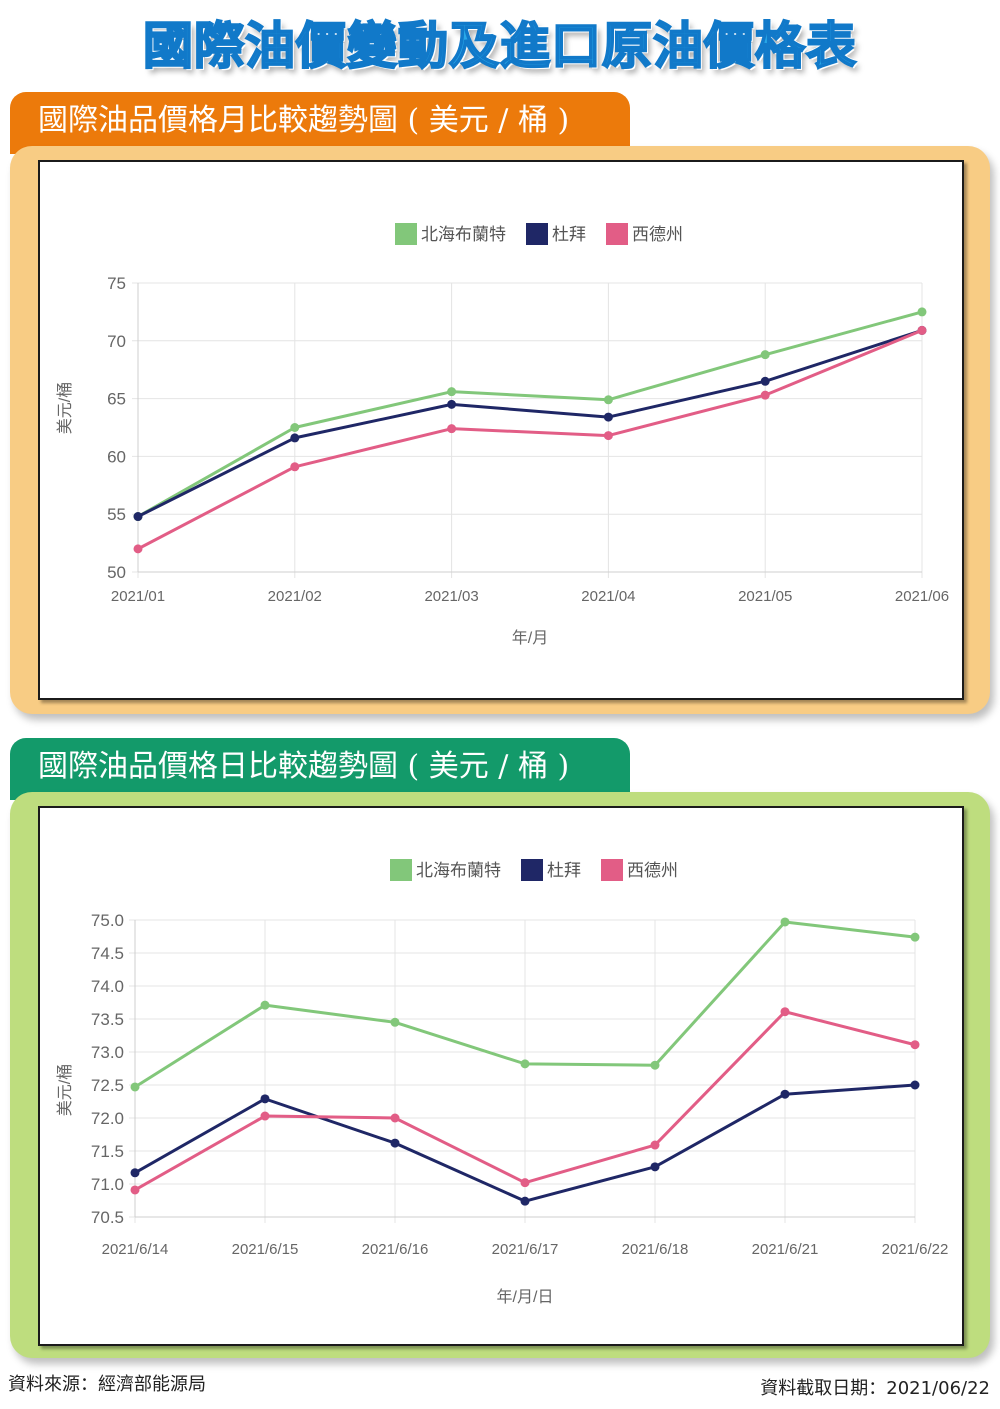 This screenshot has width=1000, height=1409. What do you see at coordinates (107, 1184) in the screenshot?
I see `y-tick-label: 71.0` at bounding box center [107, 1184].